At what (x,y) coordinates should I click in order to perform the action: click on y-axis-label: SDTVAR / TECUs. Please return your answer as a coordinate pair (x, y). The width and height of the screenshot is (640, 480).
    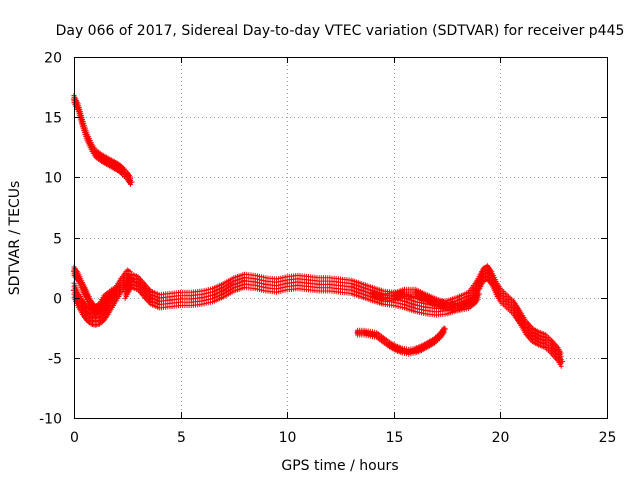
    Looking at the image, I should click on (15, 238).